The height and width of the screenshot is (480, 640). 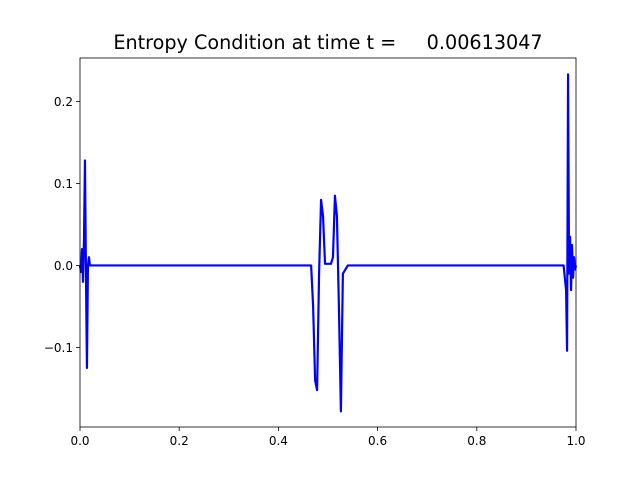 What do you see at coordinates (476, 441) in the screenshot?
I see `x-tick-label: 0.8` at bounding box center [476, 441].